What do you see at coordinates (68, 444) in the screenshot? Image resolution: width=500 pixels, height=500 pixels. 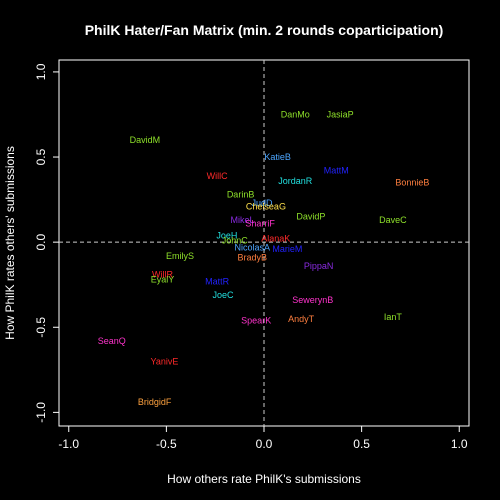 I see `x-tick-label: -1.0` at bounding box center [68, 444].